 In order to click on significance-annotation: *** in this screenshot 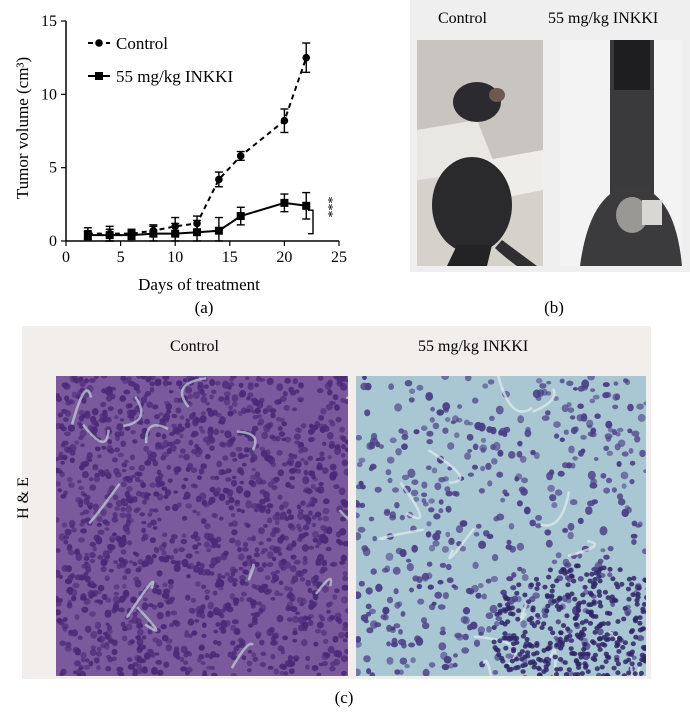, I will do `click(327, 207)`.